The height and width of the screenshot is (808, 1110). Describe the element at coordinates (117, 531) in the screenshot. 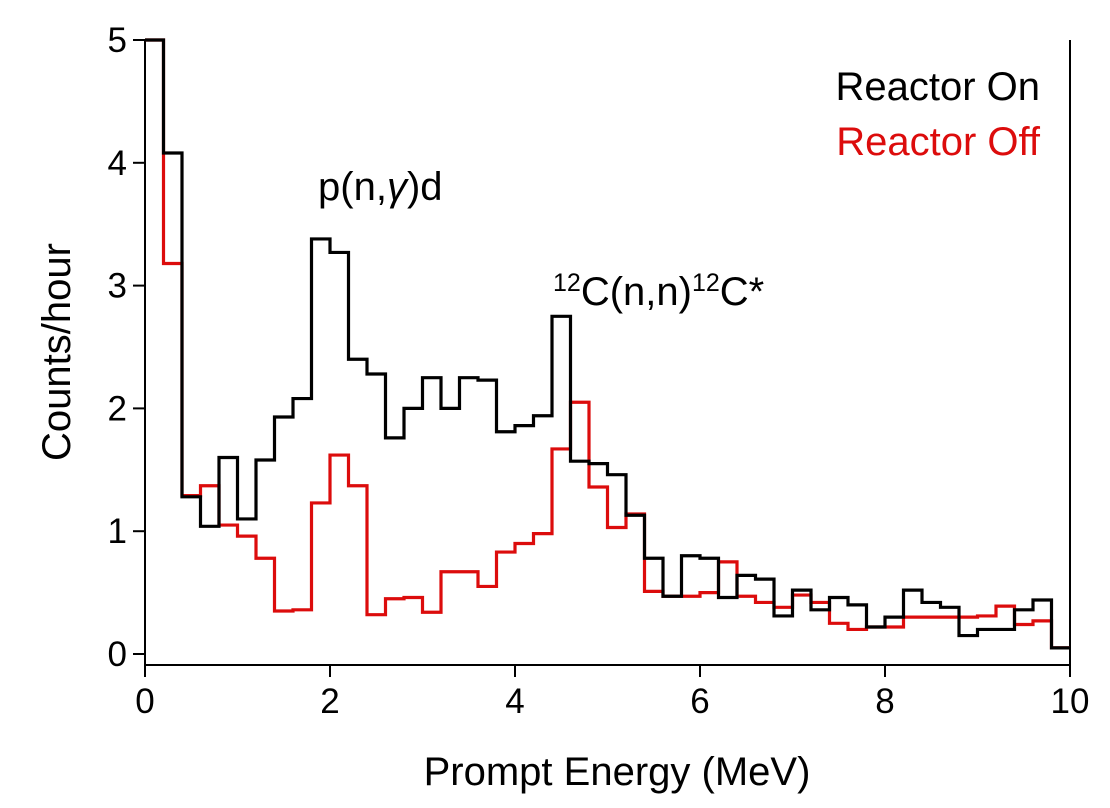

I see `y-tick-label: 1` at that location.